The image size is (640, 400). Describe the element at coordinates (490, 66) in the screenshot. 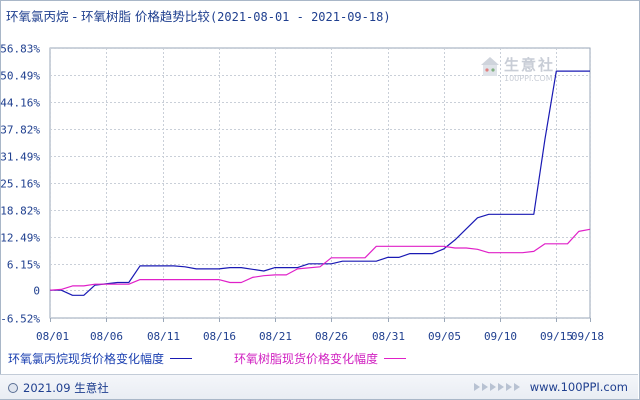

I see `watermark-logo-icon` at that location.